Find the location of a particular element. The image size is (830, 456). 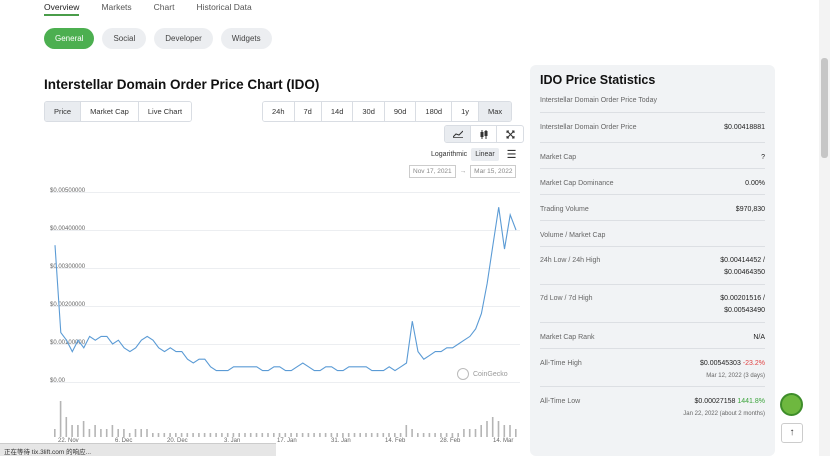

scrollbar-track is located at coordinates (824, 228).